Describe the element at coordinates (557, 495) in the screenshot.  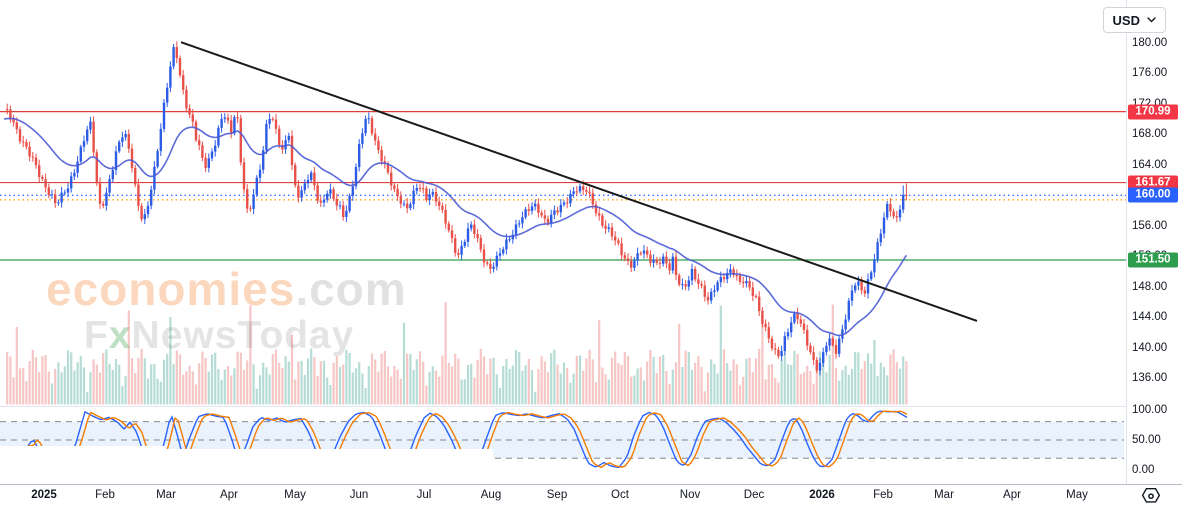
I see `time-tick-label: Sep` at that location.